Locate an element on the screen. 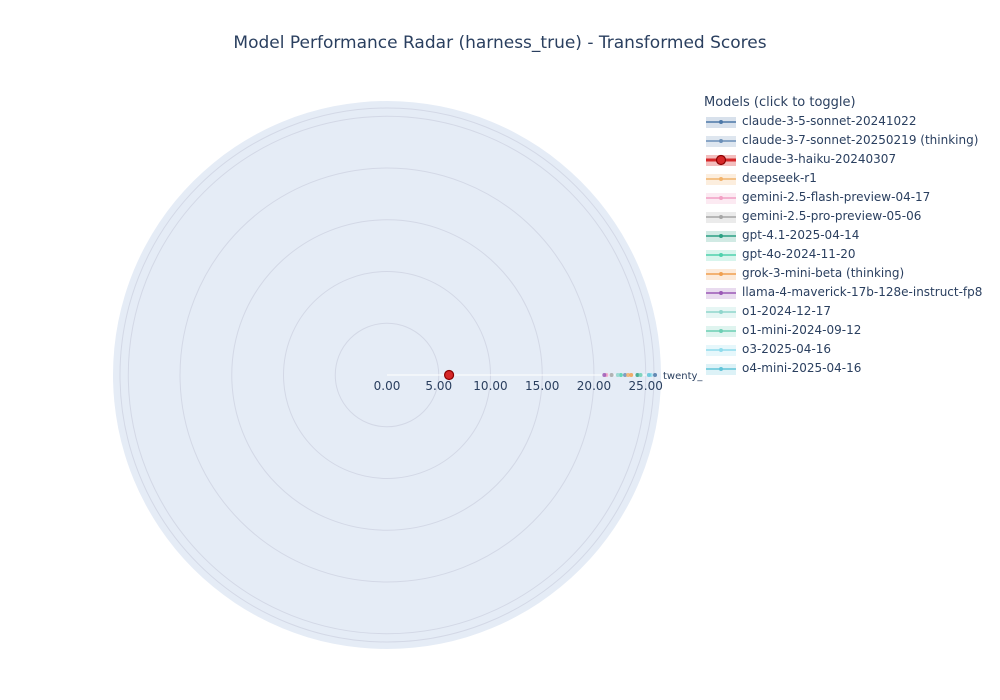 The height and width of the screenshot is (700, 1000). legend-label-11: o1-mini-2024-09-12 is located at coordinates (802, 330).